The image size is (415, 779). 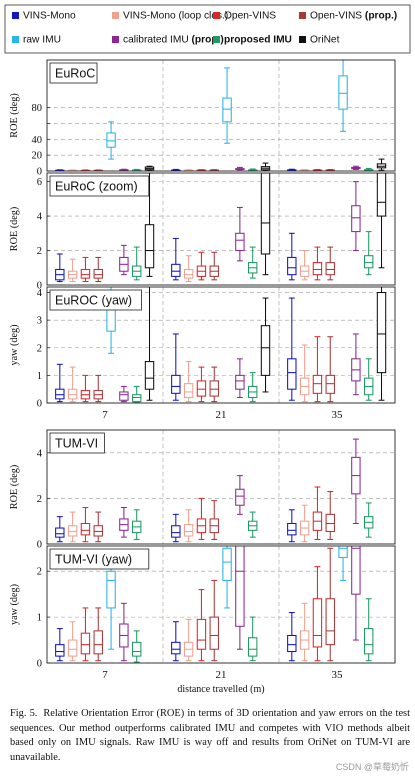 I want to click on panel-4-box-vins-7-iqr, so click(x=60, y=650).